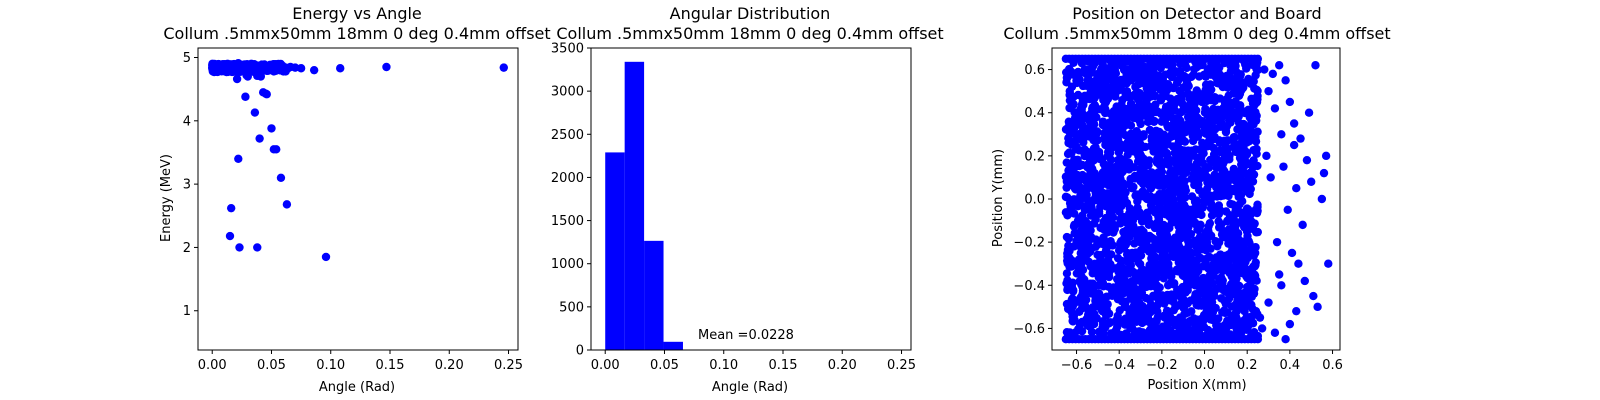  Describe the element at coordinates (357, 13) in the screenshot. I see `chart-title: Energy vs Angle` at that location.